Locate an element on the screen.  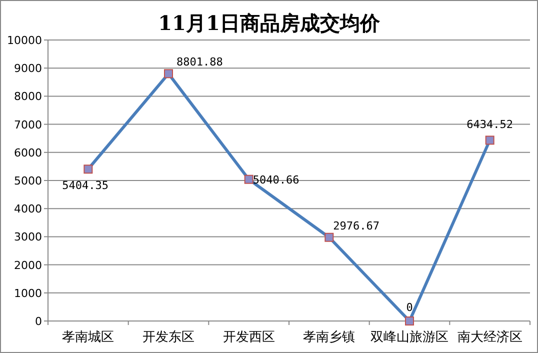
data-label: 6434.52 is located at coordinates (490, 125).